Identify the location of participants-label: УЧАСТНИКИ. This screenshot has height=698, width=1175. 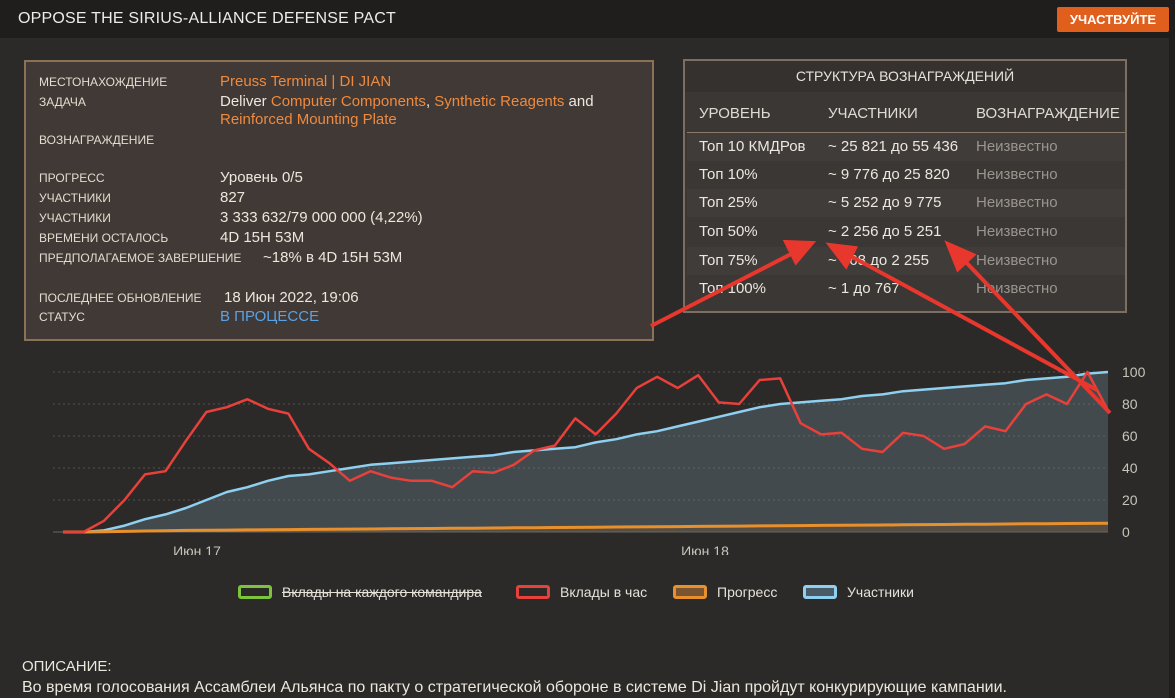
(75, 198).